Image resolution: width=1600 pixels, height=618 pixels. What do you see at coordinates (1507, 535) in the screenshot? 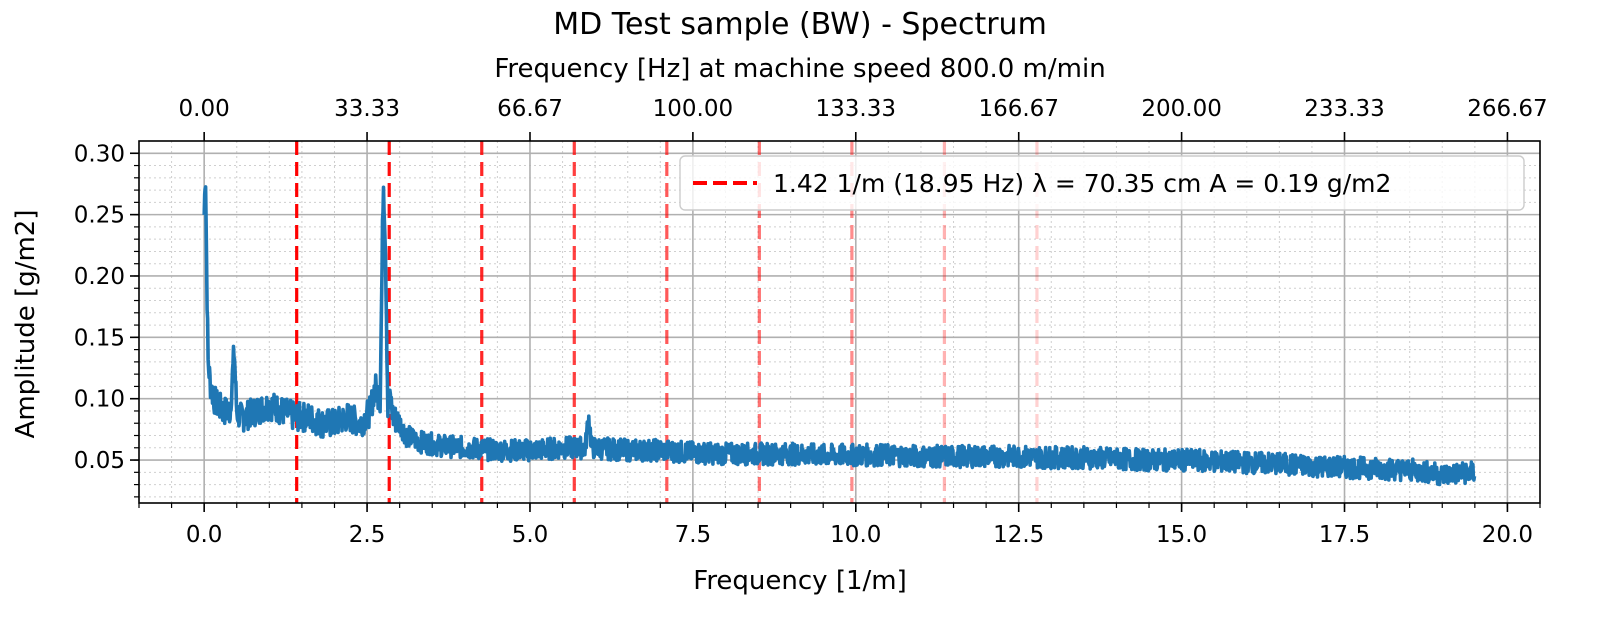
I see `x-tick-label: 20.0` at bounding box center [1507, 535].